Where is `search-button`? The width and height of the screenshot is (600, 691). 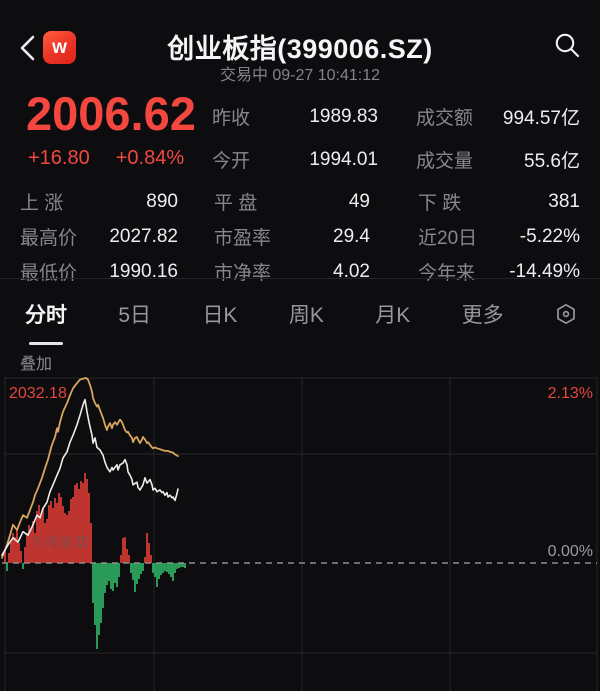
search-button is located at coordinates (567, 45).